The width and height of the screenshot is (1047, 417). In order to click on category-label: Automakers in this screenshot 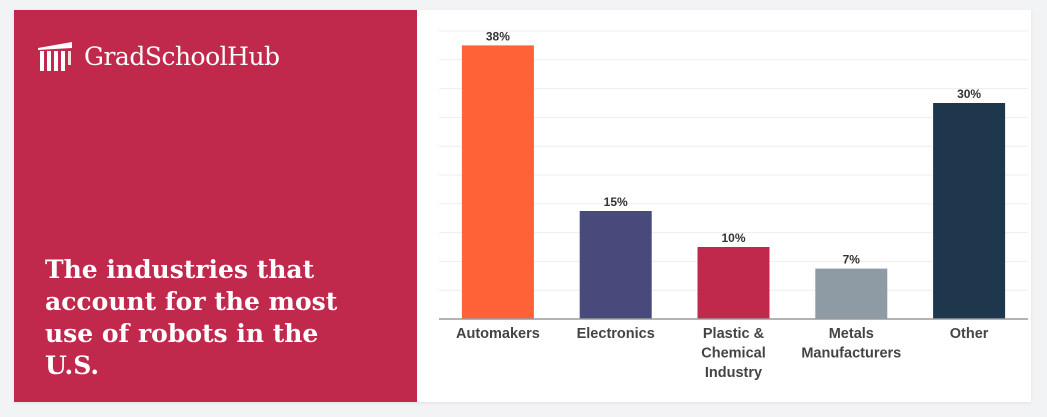, I will do `click(498, 334)`.